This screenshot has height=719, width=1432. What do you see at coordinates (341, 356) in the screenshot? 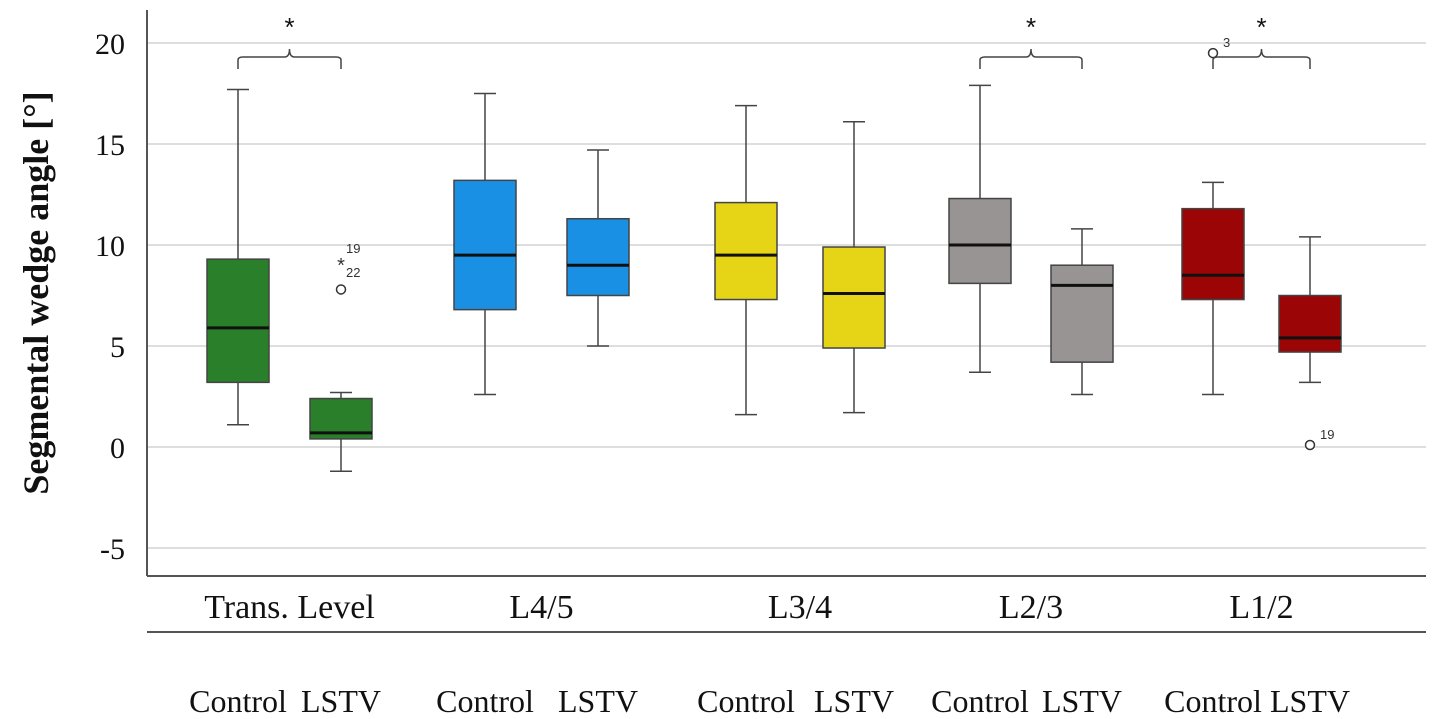
I see `box-trans-level-lstv: *19 22` at bounding box center [341, 356].